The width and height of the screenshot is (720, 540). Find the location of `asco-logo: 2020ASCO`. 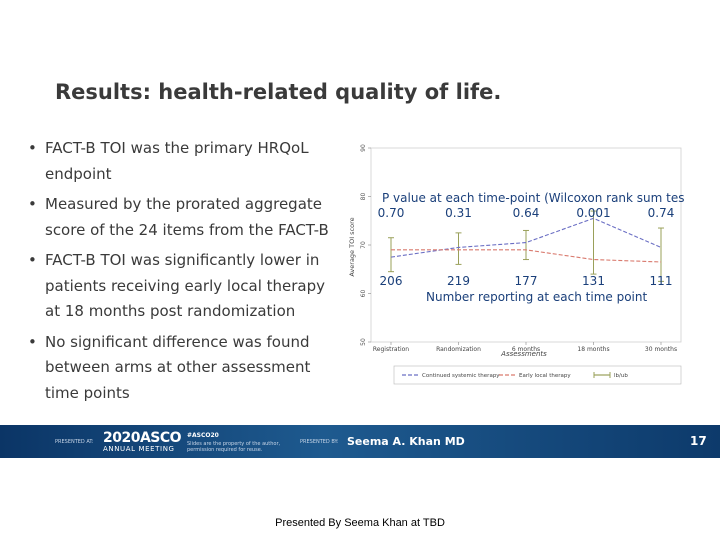

asco-logo: 2020ASCO is located at coordinates (142, 438).